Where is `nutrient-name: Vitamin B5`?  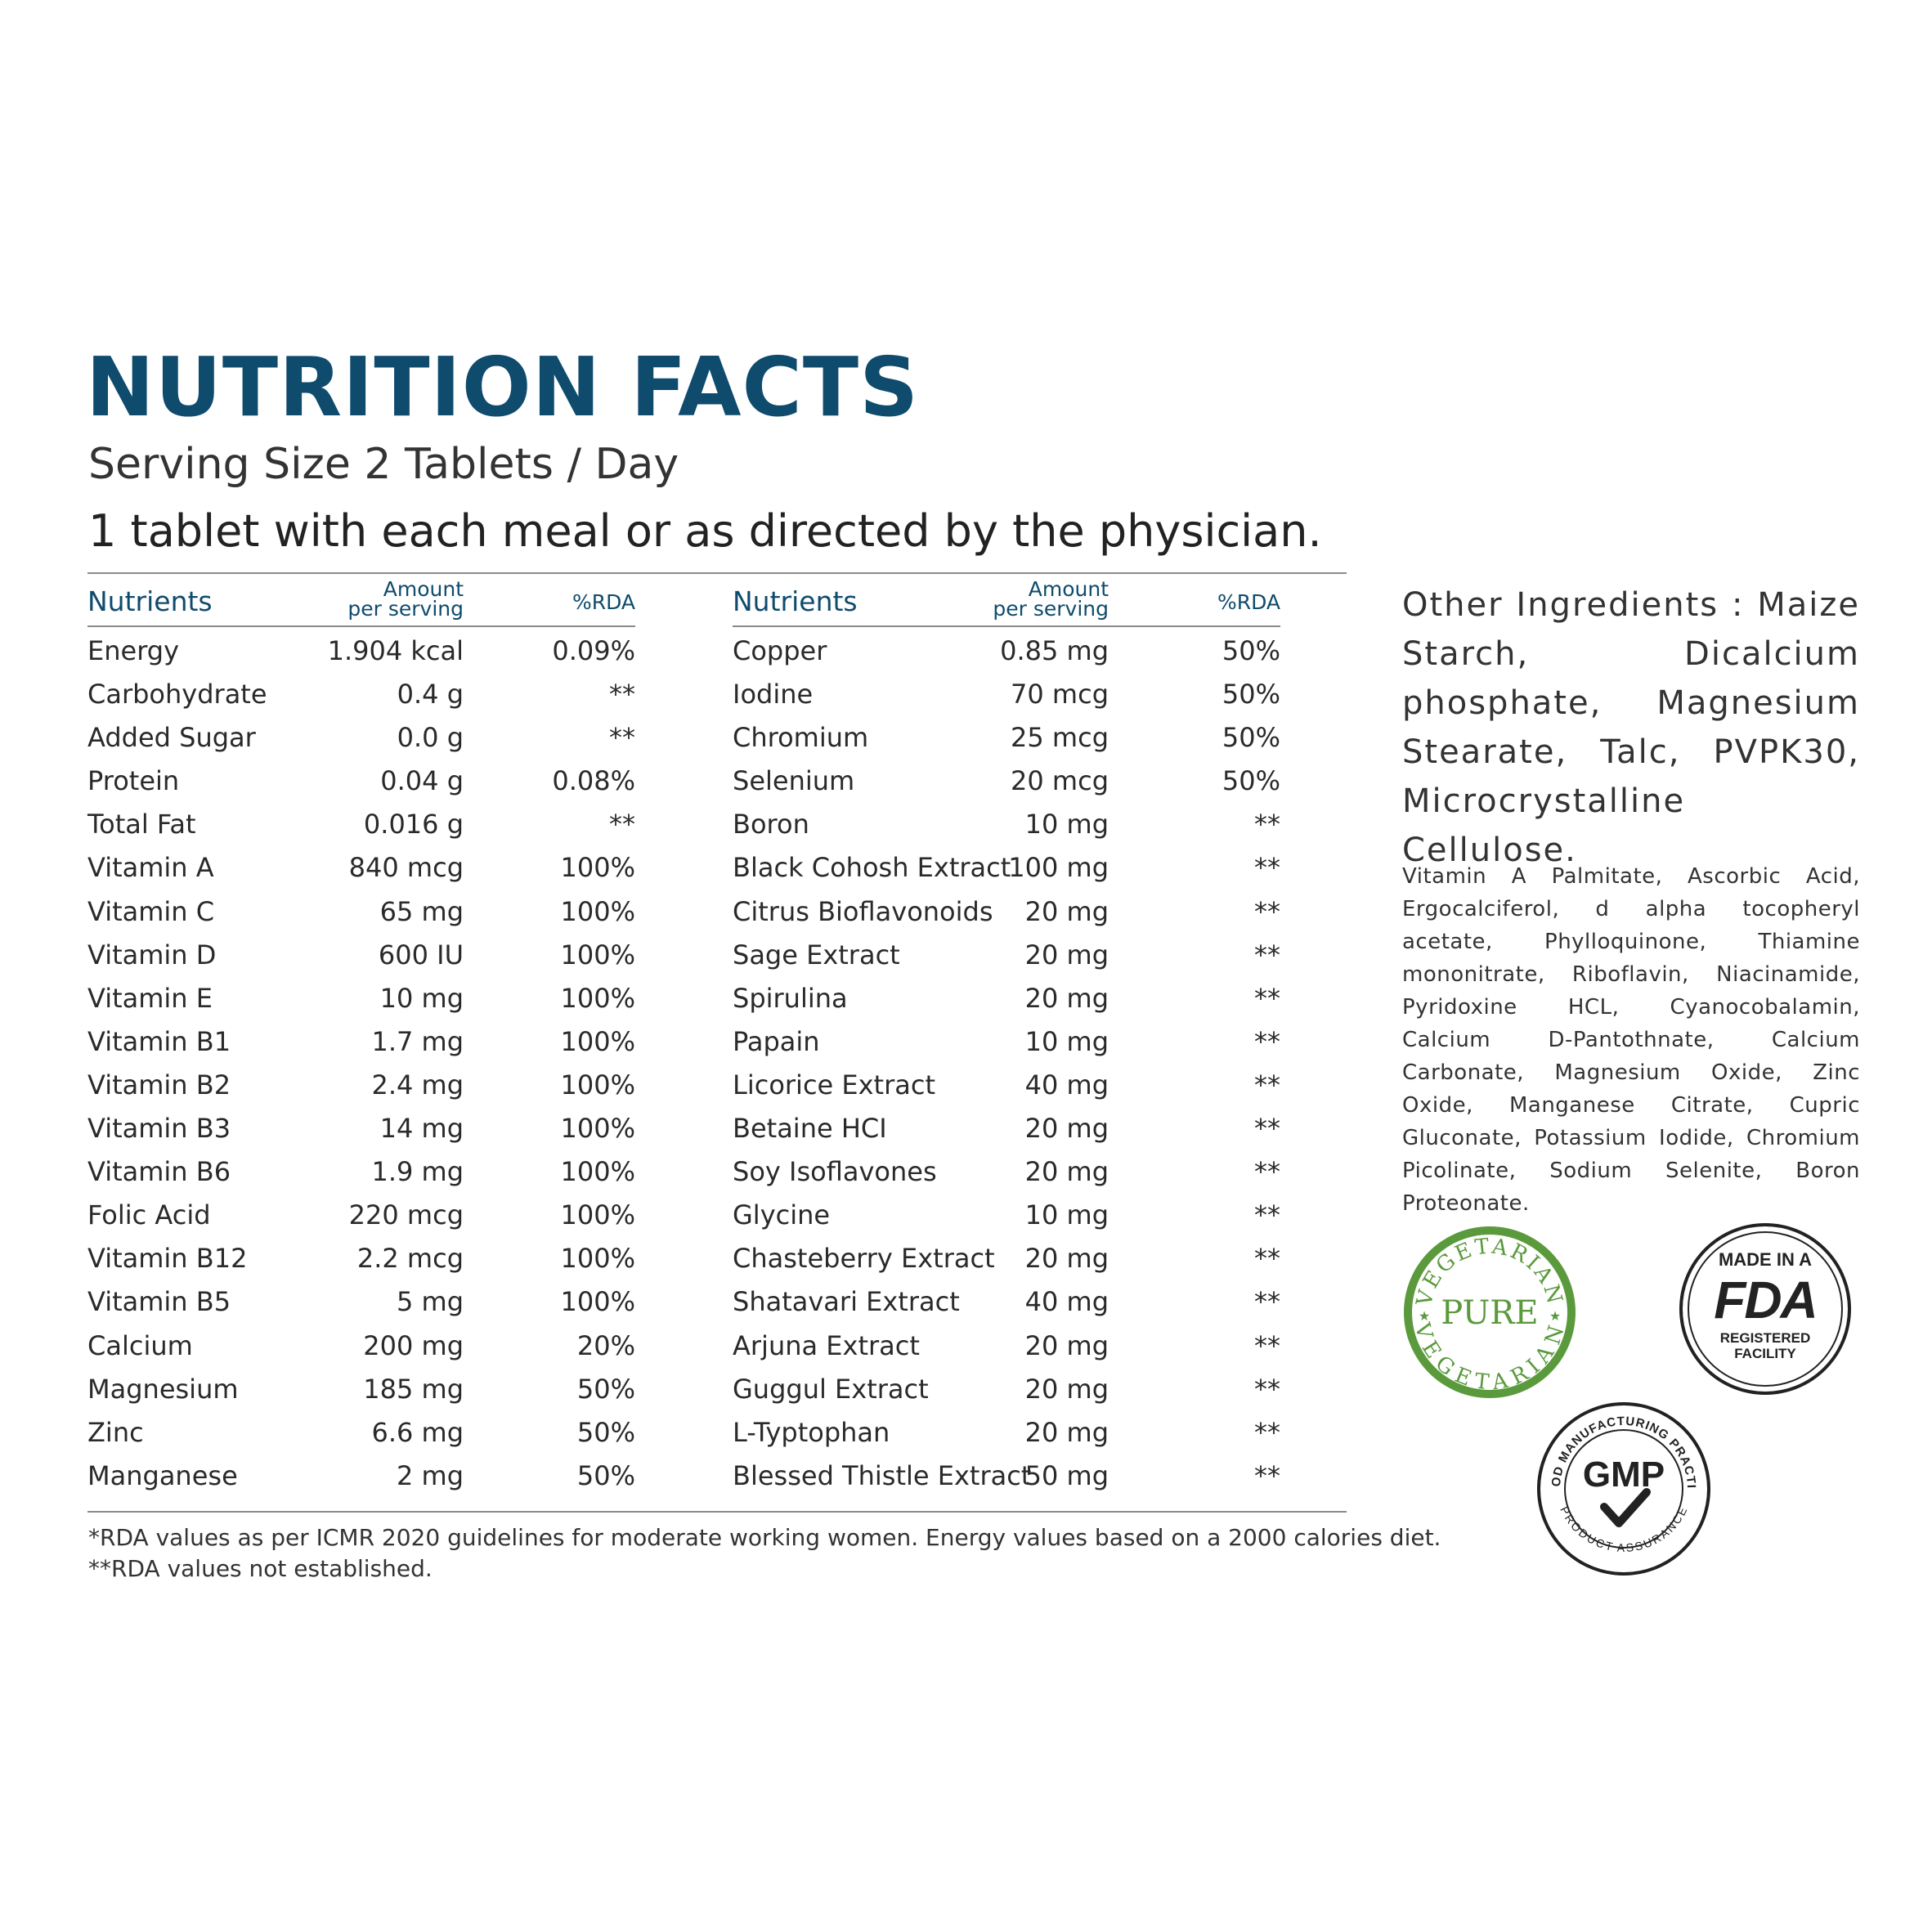
nutrient-name: Vitamin B5 is located at coordinates (159, 1302).